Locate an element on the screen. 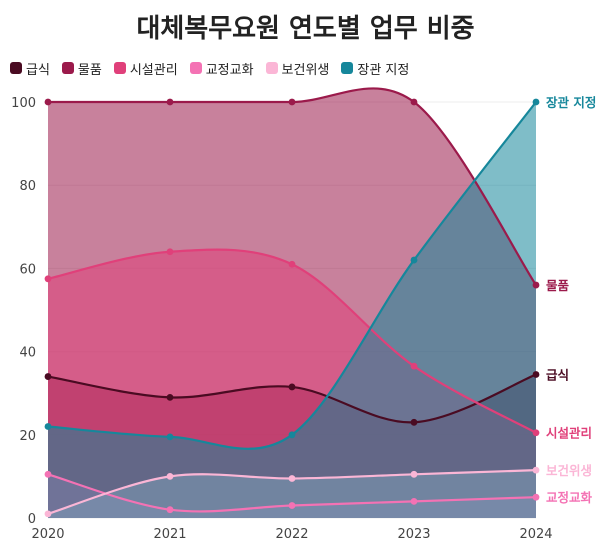  x-tick-label-2023: 2023 is located at coordinates (413, 534).